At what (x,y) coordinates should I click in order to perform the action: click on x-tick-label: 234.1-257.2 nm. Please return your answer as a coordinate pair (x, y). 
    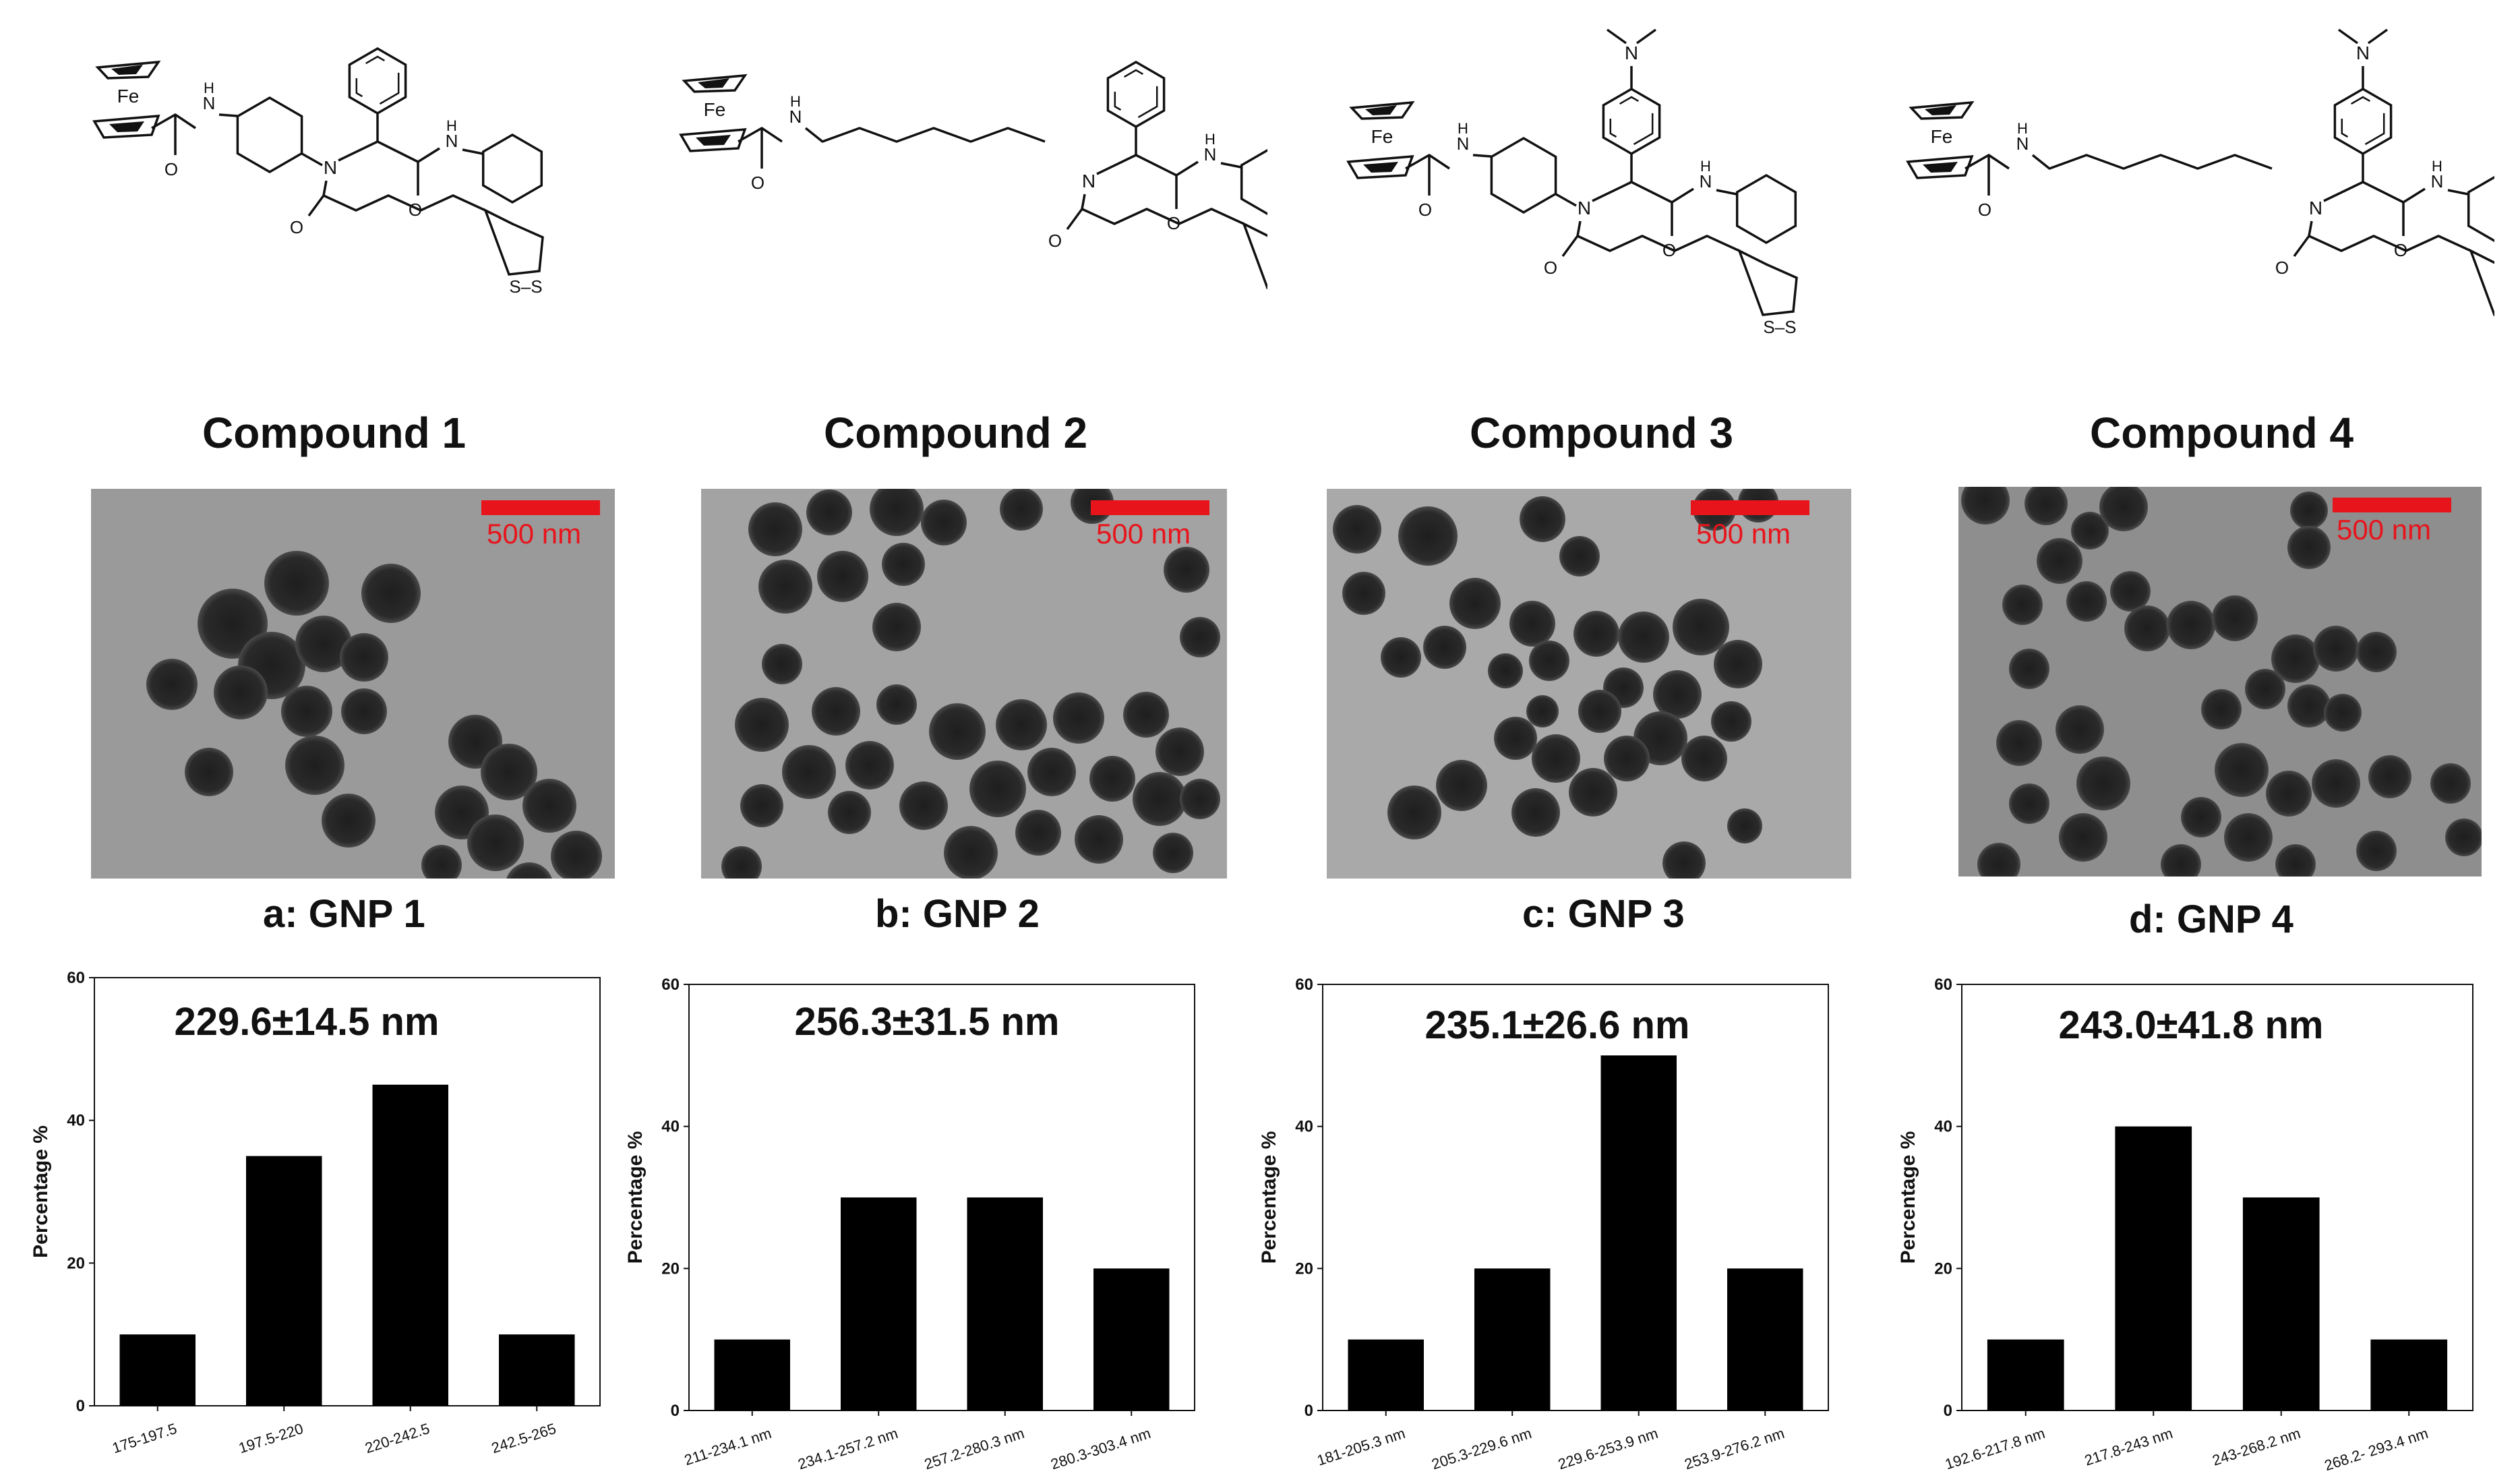
    Looking at the image, I should click on (848, 1449).